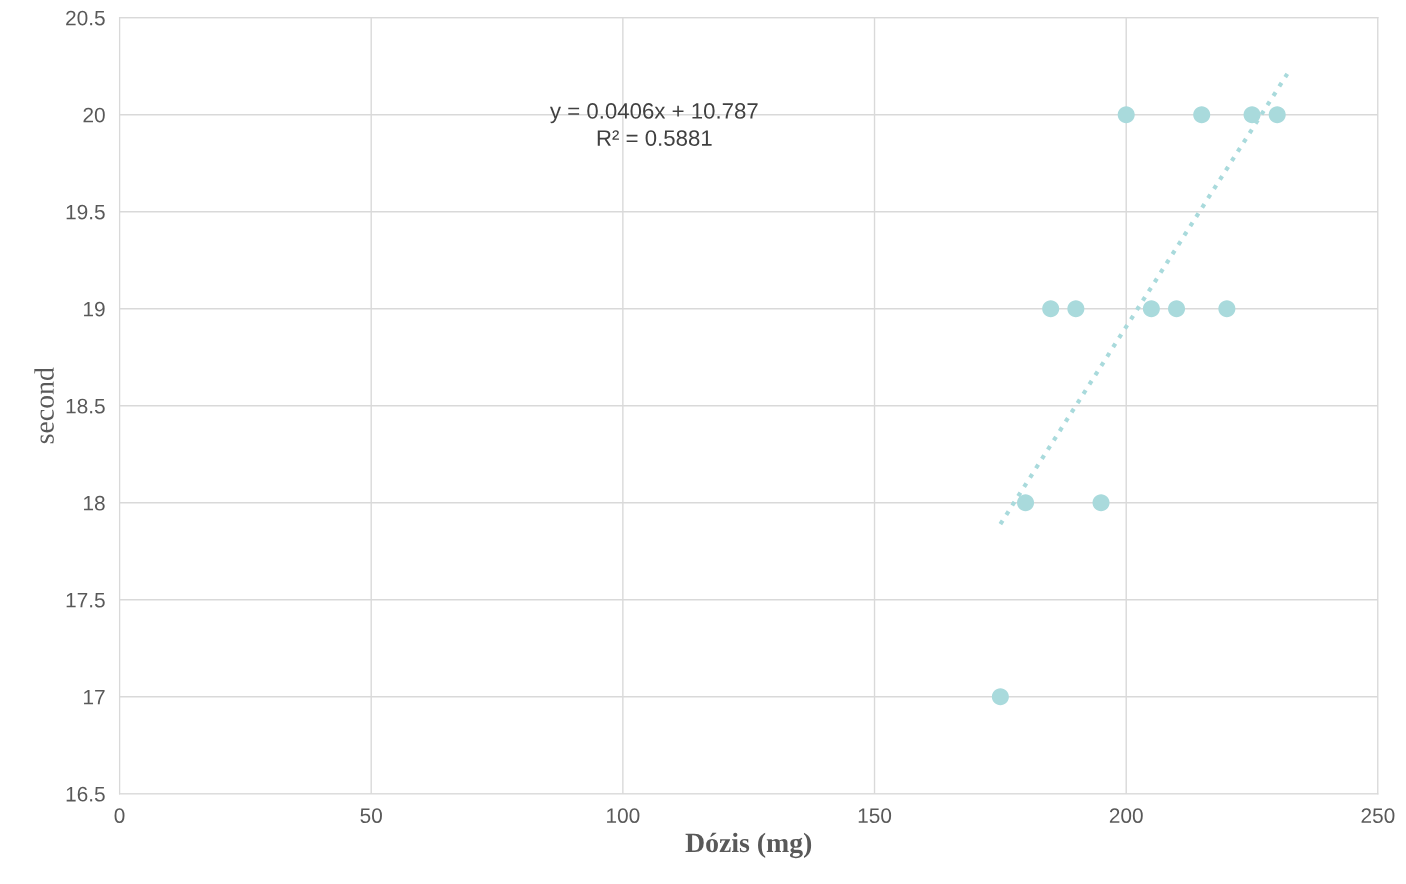  Describe the element at coordinates (653, 113) in the screenshot. I see `annotation: y = 0.0406x + 10.787` at that location.